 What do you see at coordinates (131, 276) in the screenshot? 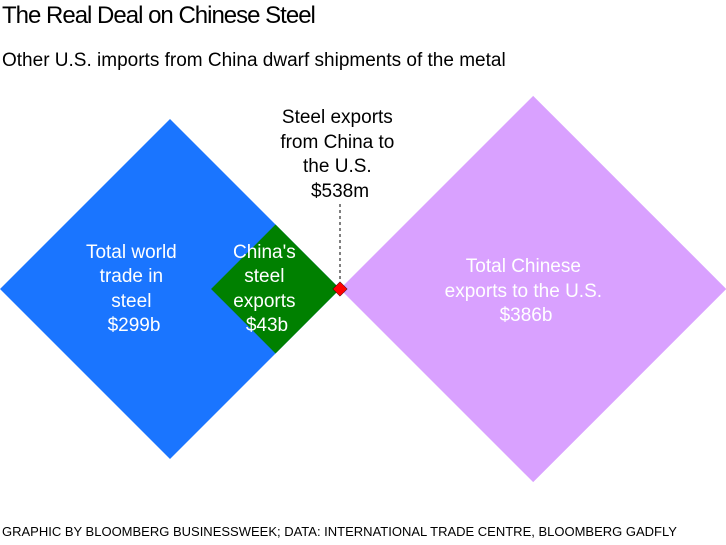
I see `world-label-line: trade in` at bounding box center [131, 276].